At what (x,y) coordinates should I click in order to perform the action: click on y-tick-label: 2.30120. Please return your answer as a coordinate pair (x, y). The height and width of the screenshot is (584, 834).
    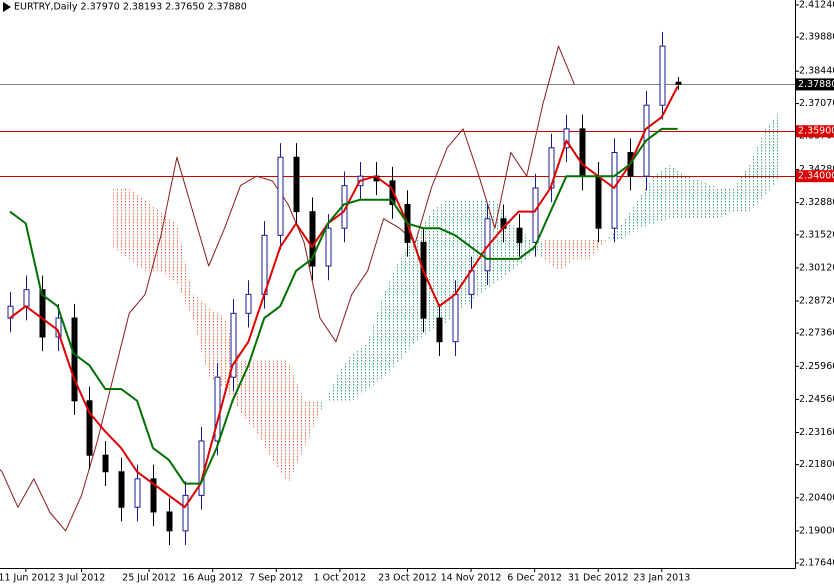
    Looking at the image, I should click on (816, 267).